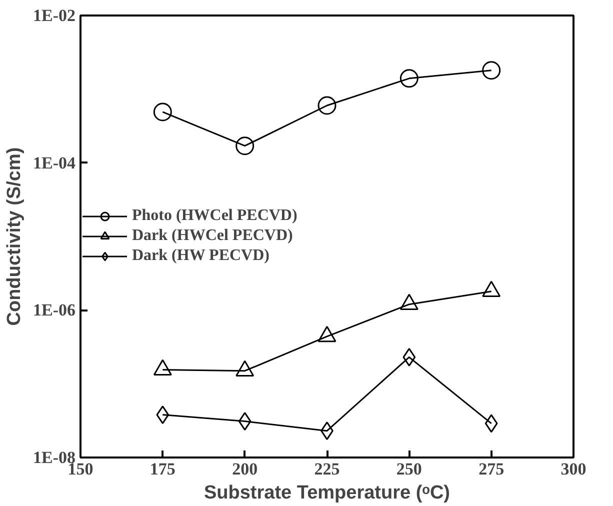 This screenshot has width=613, height=506. Describe the element at coordinates (327, 493) in the screenshot. I see `x-axis-title: Substrate Temperature (ᵒC)` at that location.